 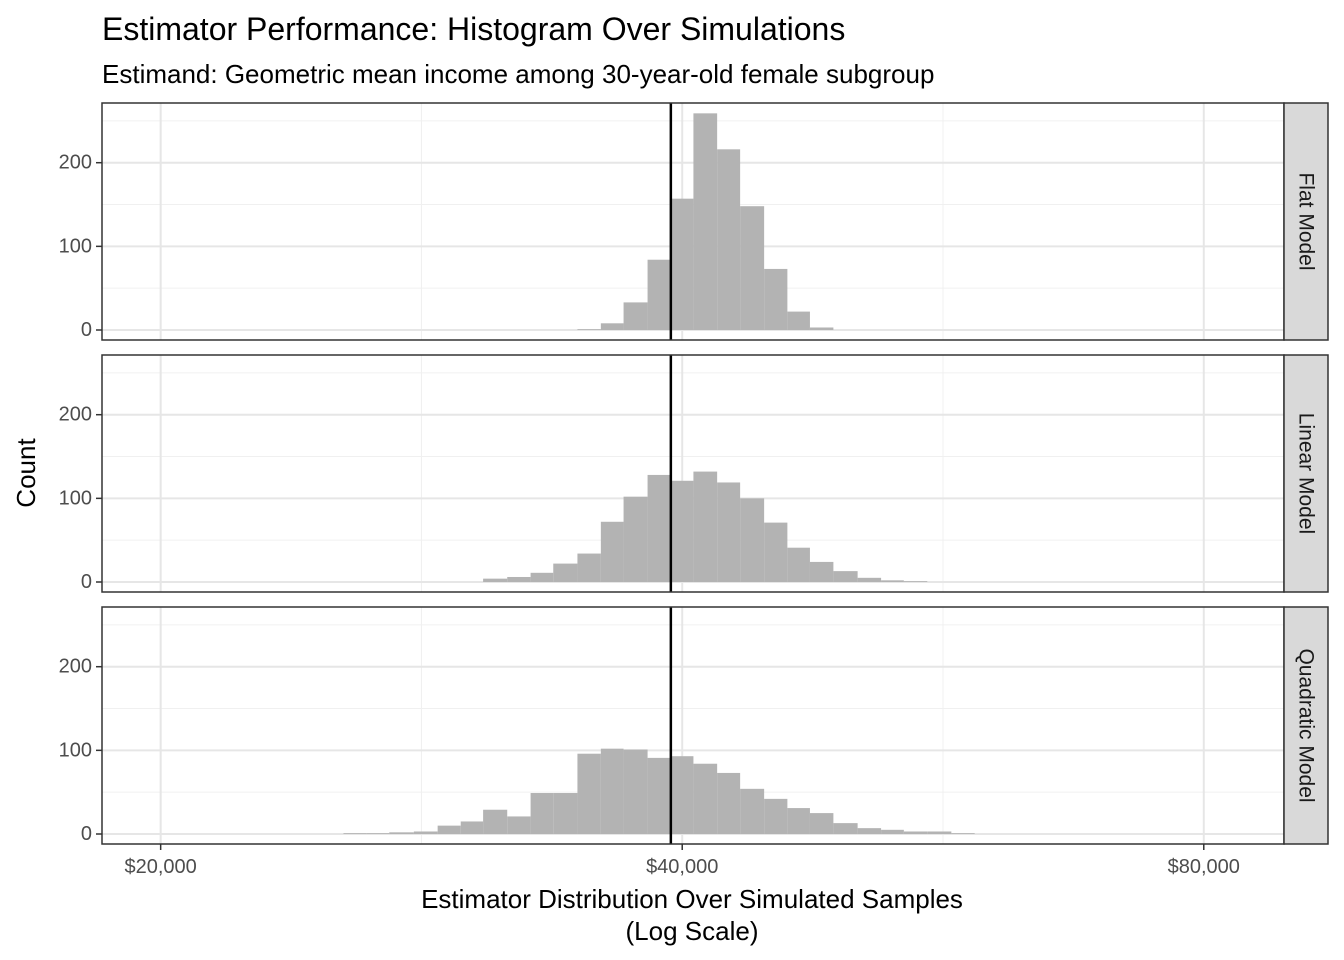 I want to click on facet-strip-label: Linear Model, so click(x=1306, y=473).